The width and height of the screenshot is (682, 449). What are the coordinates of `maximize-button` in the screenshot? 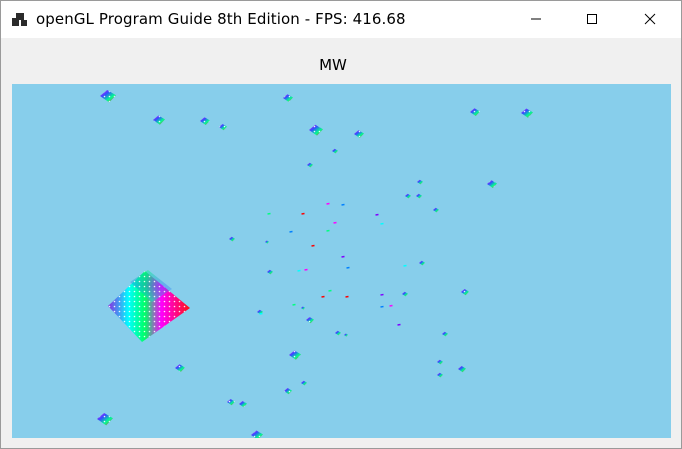 It's located at (592, 19).